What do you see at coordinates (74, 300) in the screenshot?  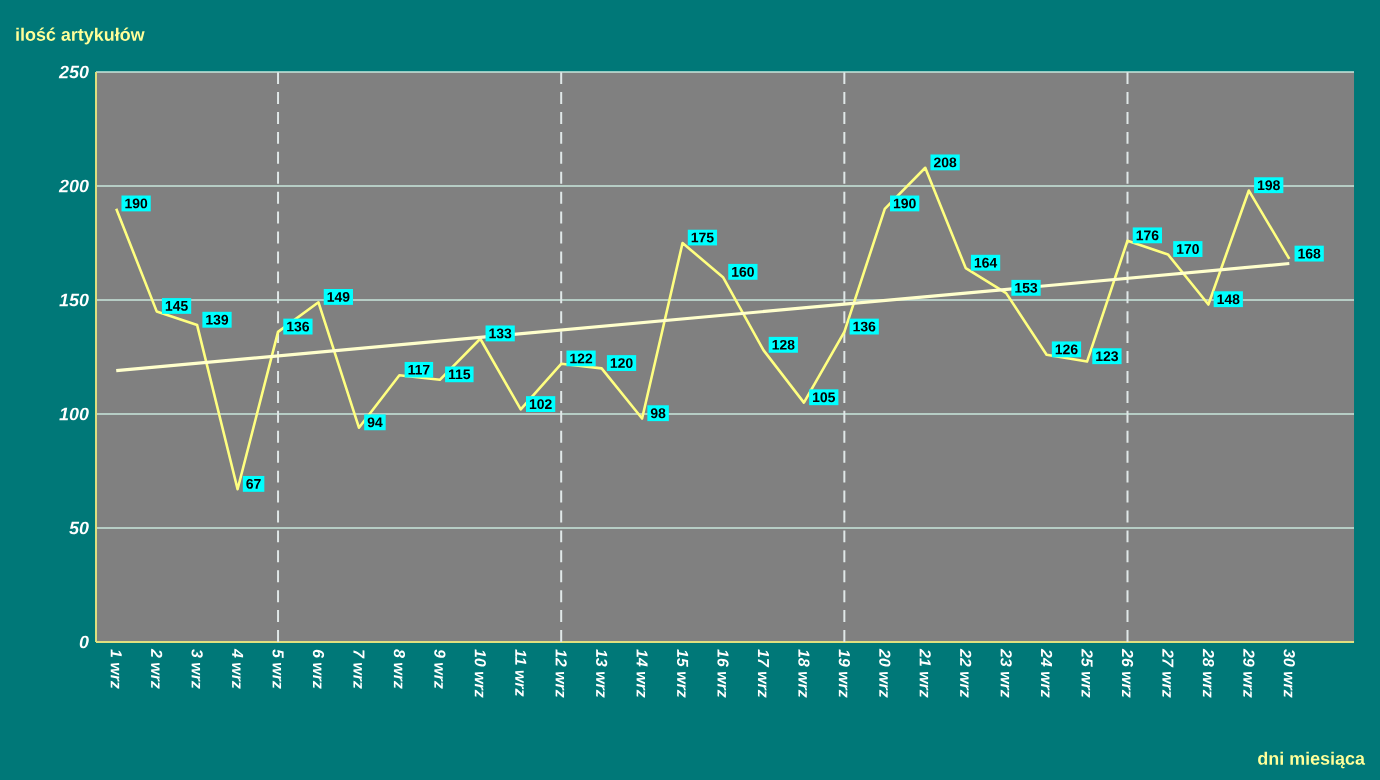 I see `y-tick-label: 150` at bounding box center [74, 300].